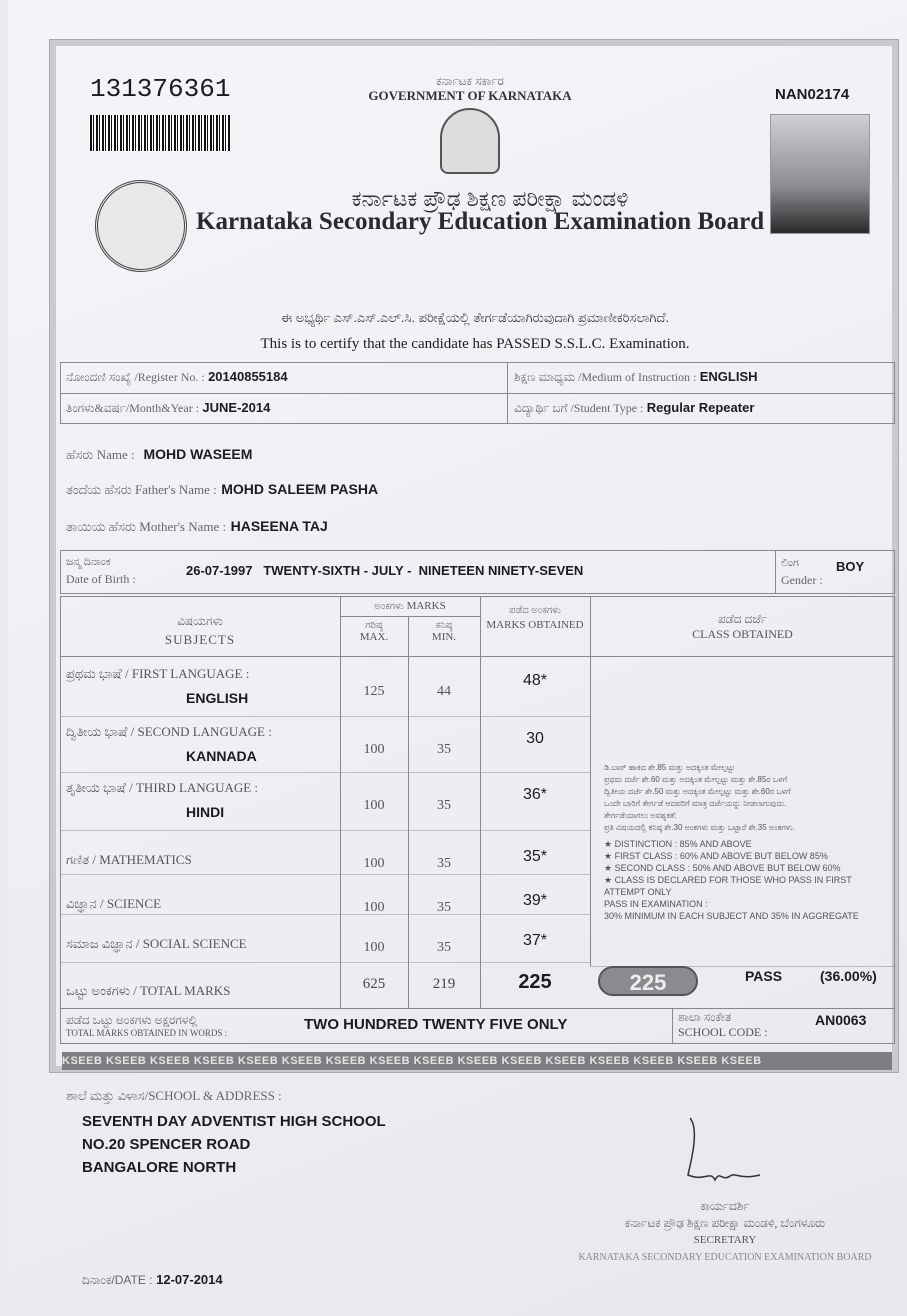  What do you see at coordinates (114, 903) in the screenshot?
I see `subject-label: ವಿಜ್ಞಾನ / SCIENCE` at bounding box center [114, 903].